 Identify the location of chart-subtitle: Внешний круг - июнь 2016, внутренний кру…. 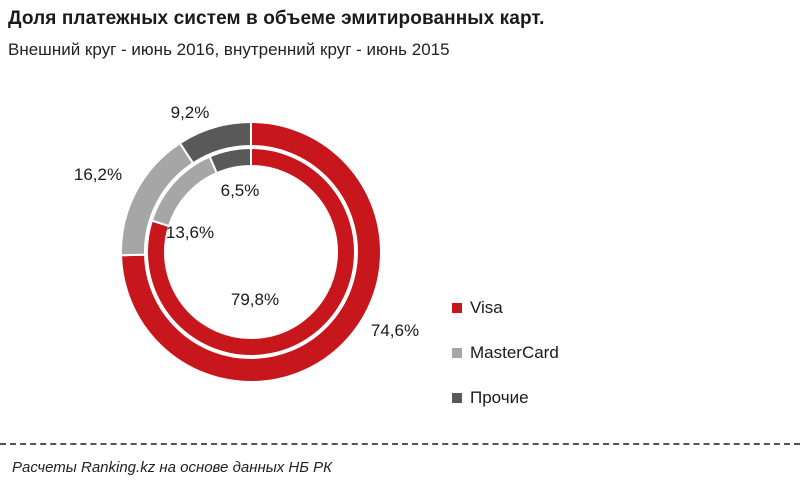
(229, 49).